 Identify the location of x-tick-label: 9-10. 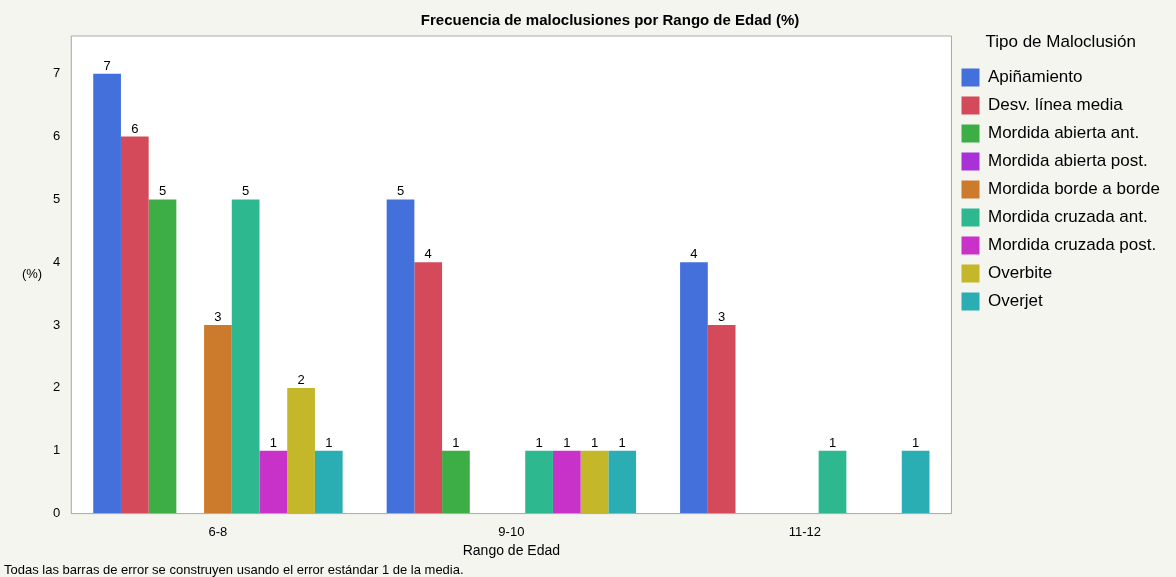
(511, 531).